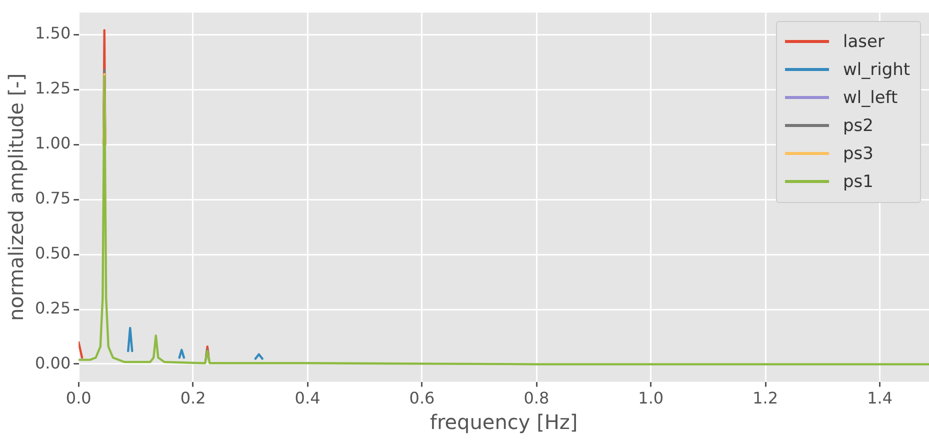 The height and width of the screenshot is (442, 929). What do you see at coordinates (53, 308) in the screenshot?
I see `y-tick-label: 0.25` at bounding box center [53, 308].